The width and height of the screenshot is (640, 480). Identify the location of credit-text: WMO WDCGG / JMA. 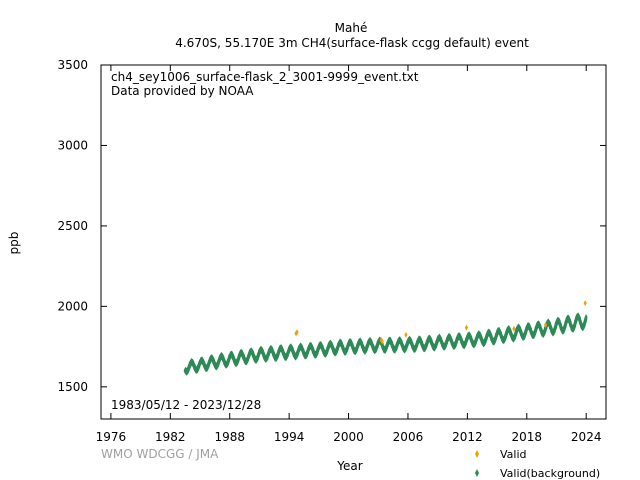
(160, 454).